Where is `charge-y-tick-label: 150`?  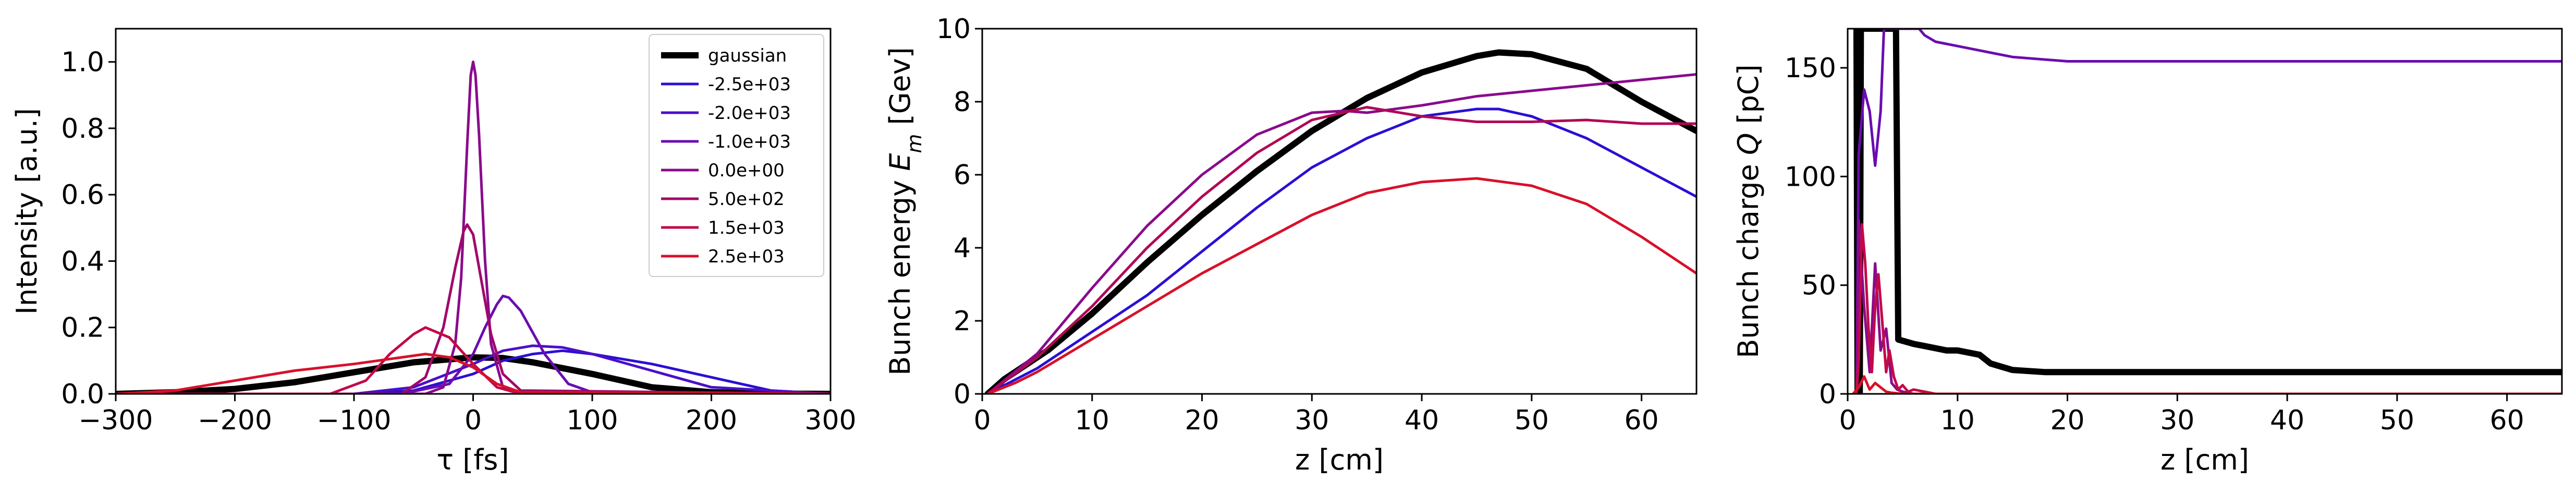 charge-y-tick-label: 150 is located at coordinates (1810, 68).